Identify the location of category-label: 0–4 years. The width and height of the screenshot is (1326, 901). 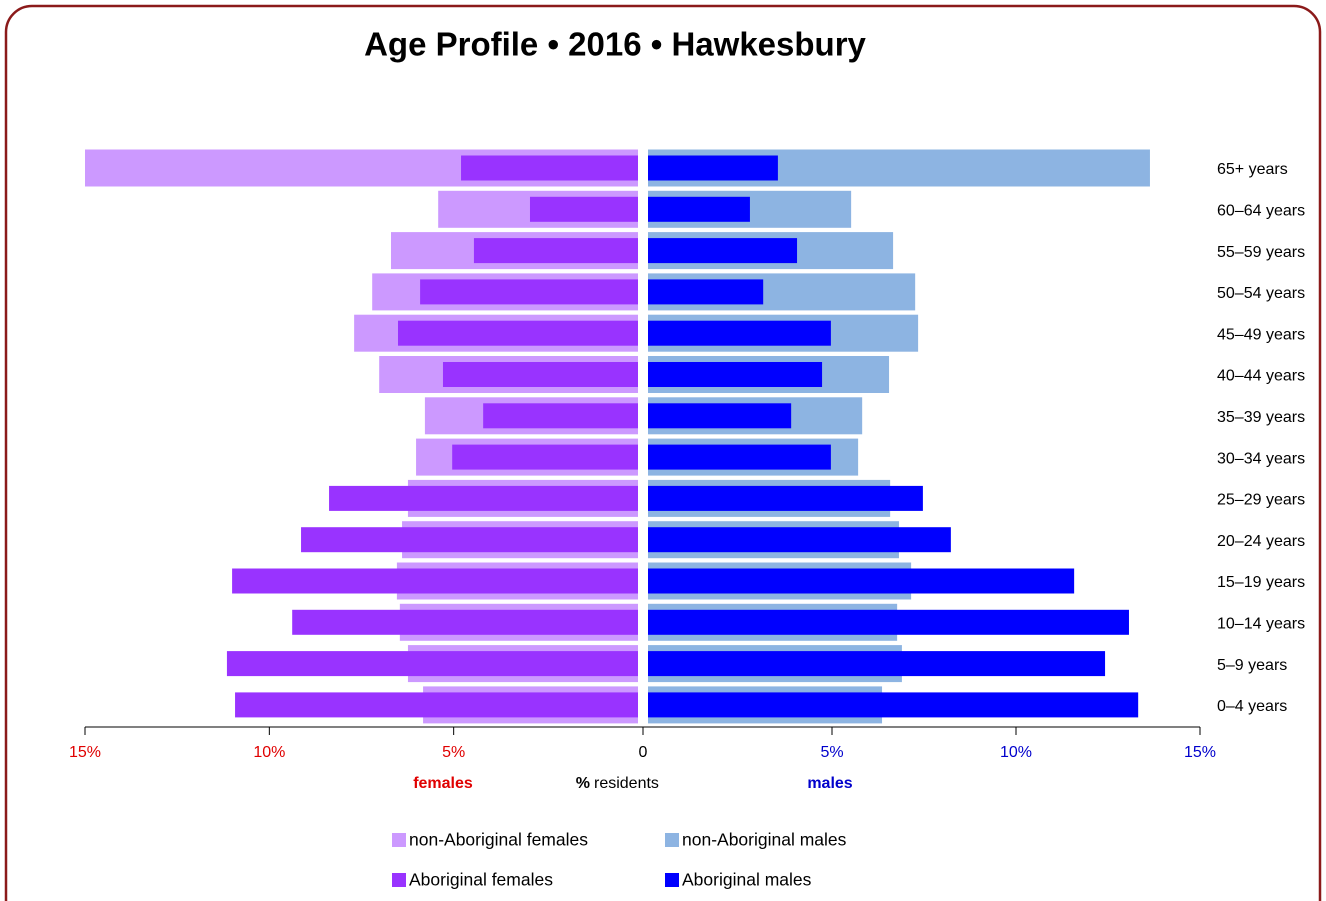
(1252, 706).